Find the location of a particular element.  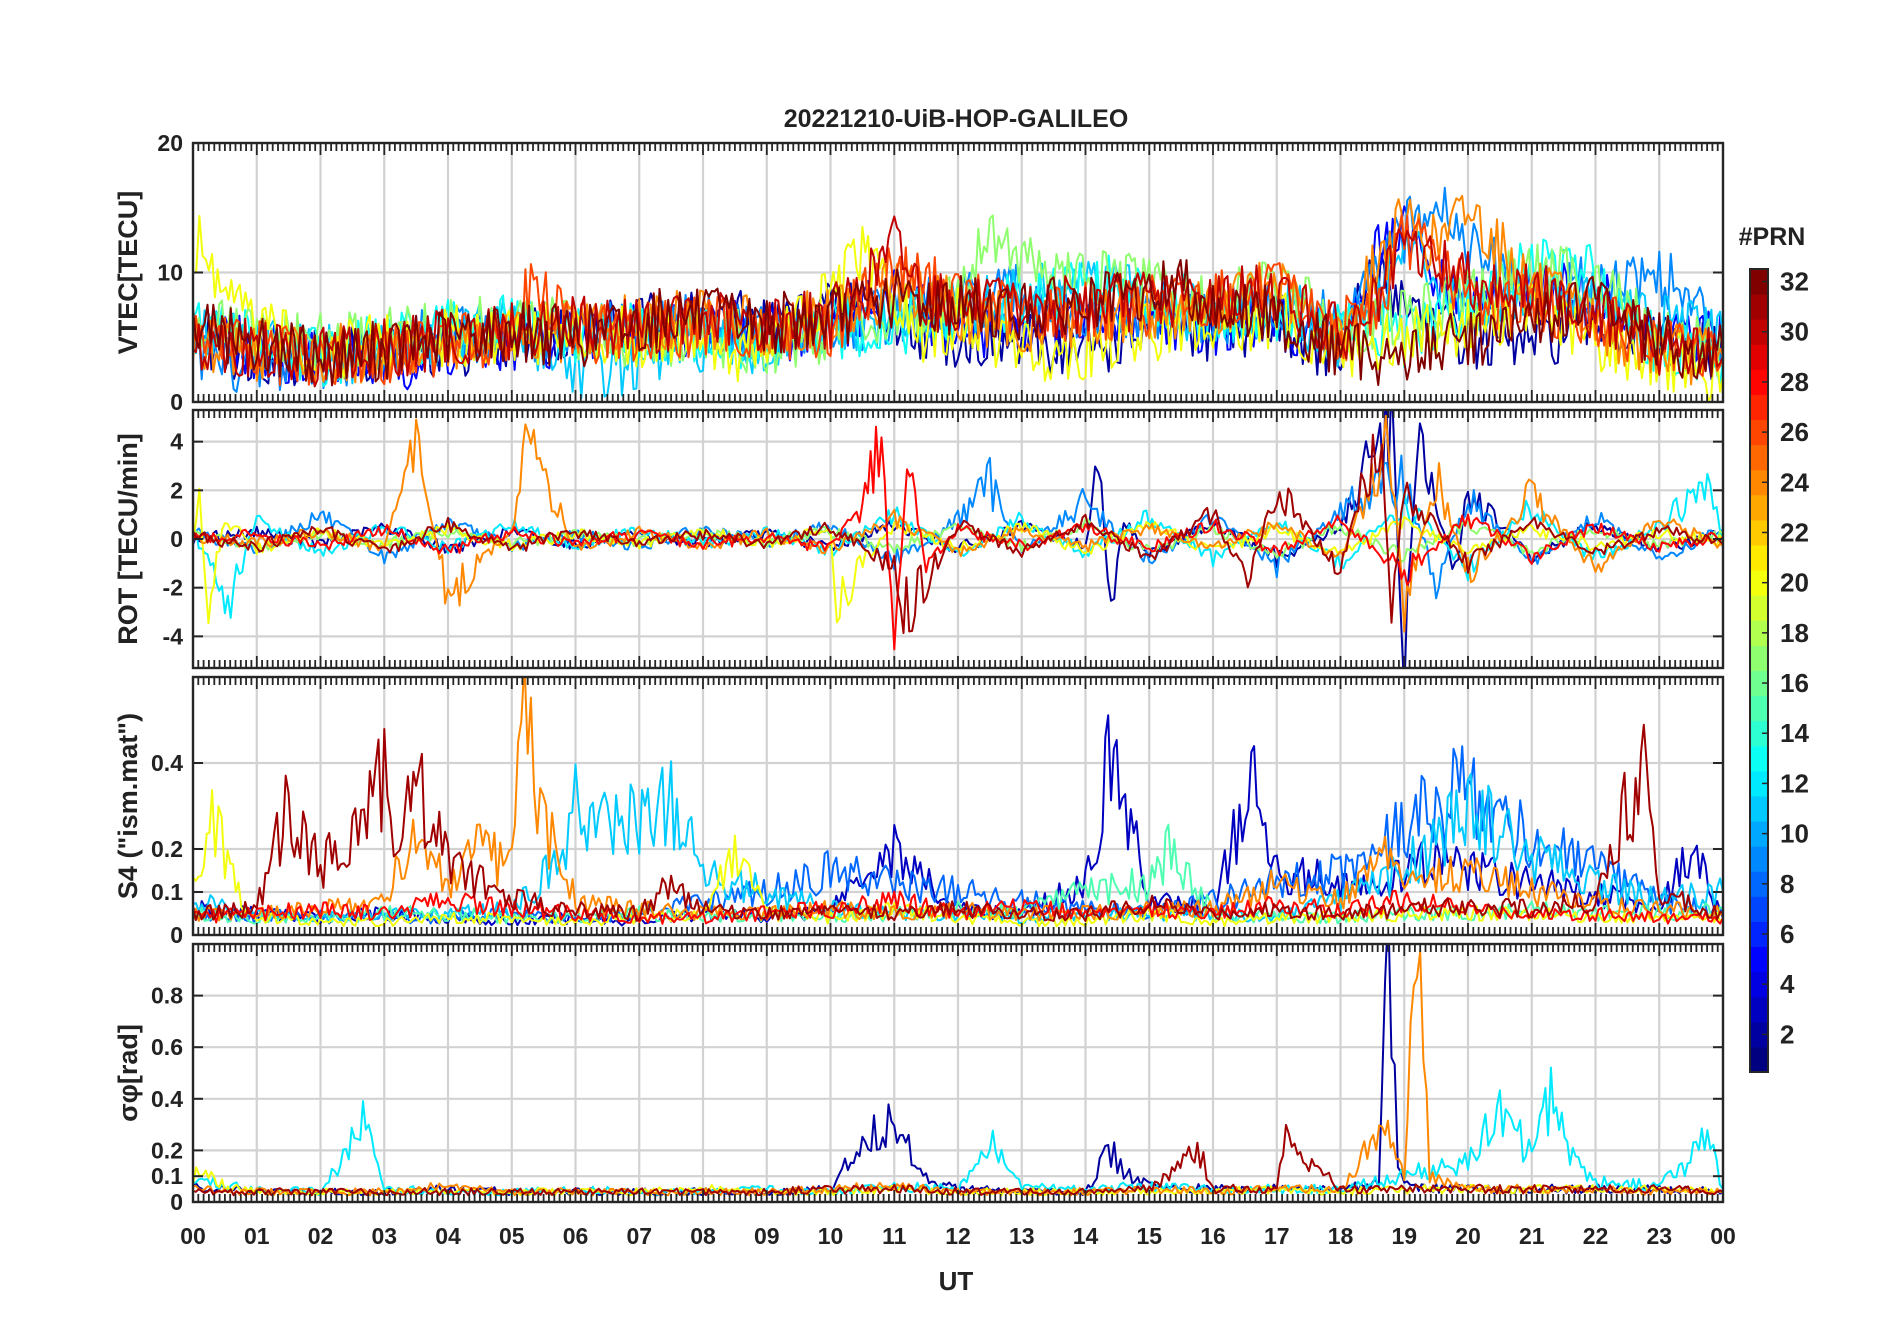

colorbar-tick-label: 24 is located at coordinates (1794, 482).